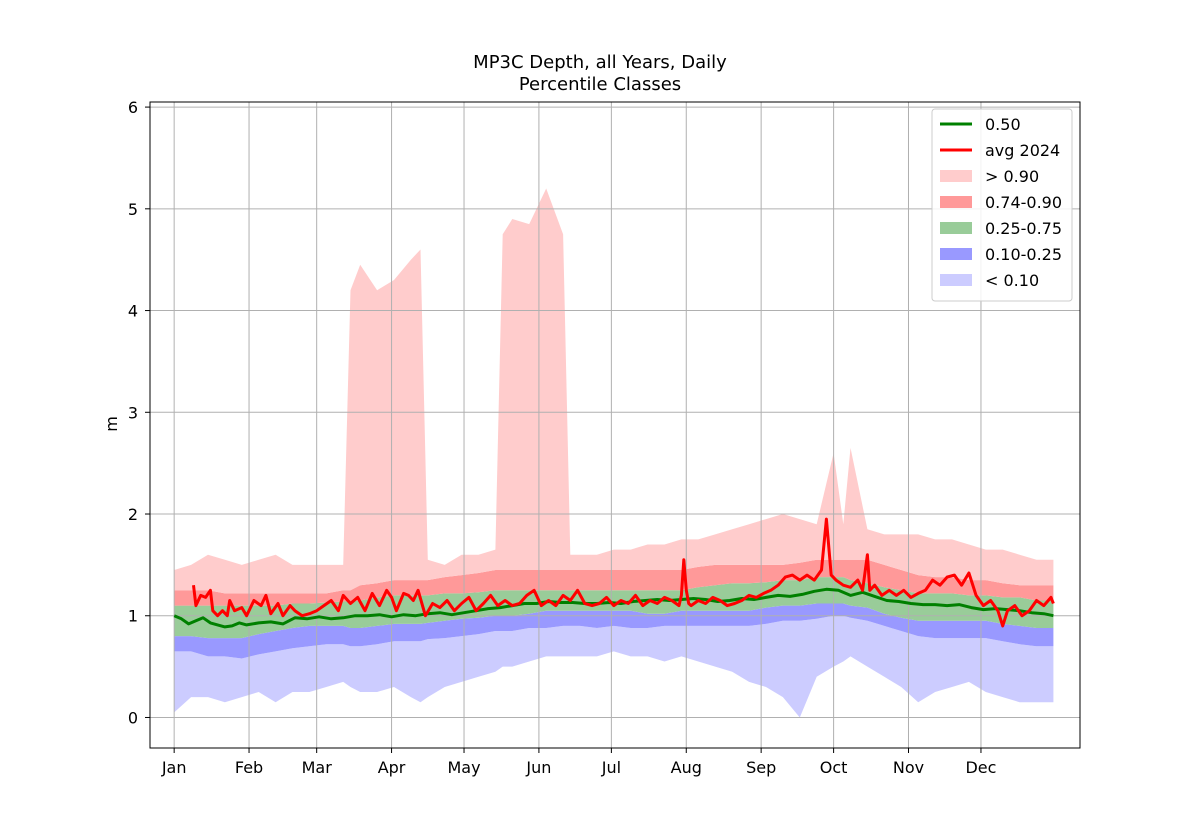 The width and height of the screenshot is (1200, 840). I want to click on x-tick-label: Jul, so click(611, 767).